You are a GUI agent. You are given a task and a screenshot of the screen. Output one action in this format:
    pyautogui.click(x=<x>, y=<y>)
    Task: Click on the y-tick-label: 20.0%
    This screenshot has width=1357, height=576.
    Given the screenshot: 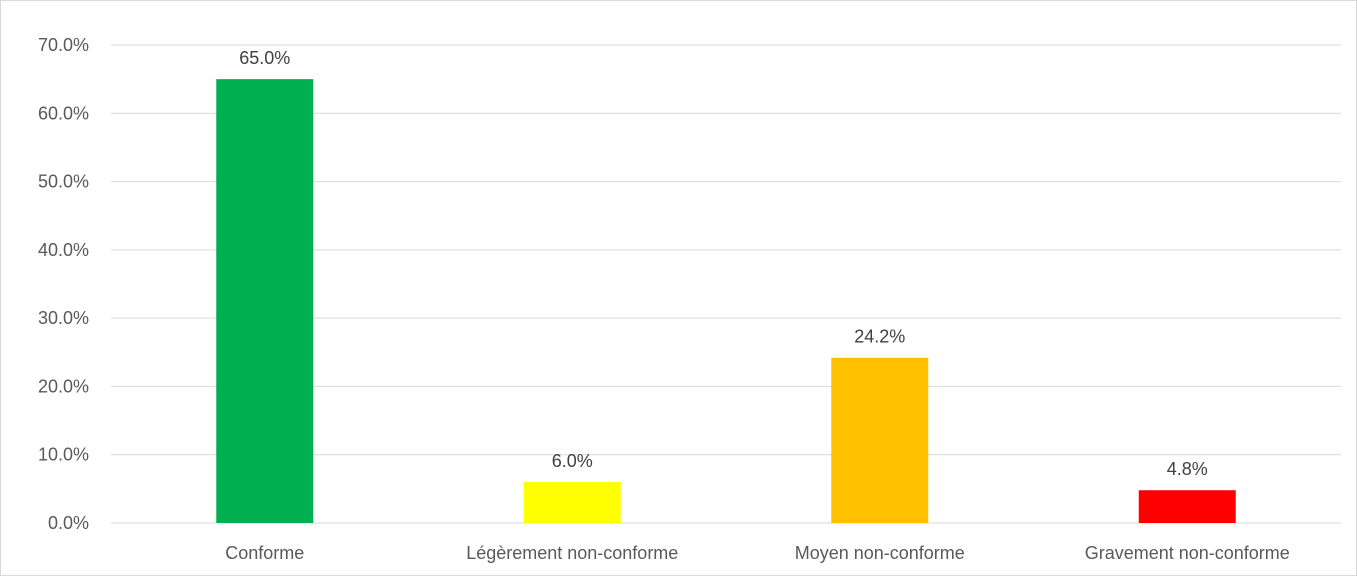 What is the action you would take?
    pyautogui.click(x=63, y=386)
    